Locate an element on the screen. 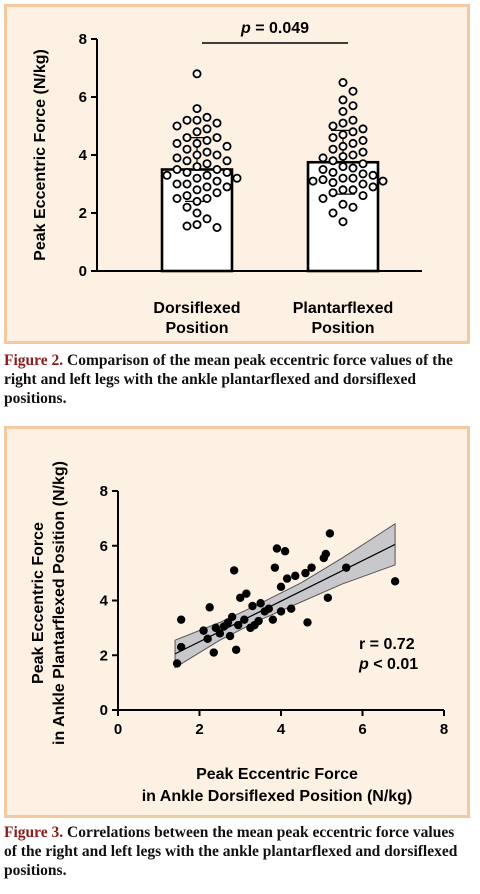  figure-2-label: Figure 2. is located at coordinates (34, 360).